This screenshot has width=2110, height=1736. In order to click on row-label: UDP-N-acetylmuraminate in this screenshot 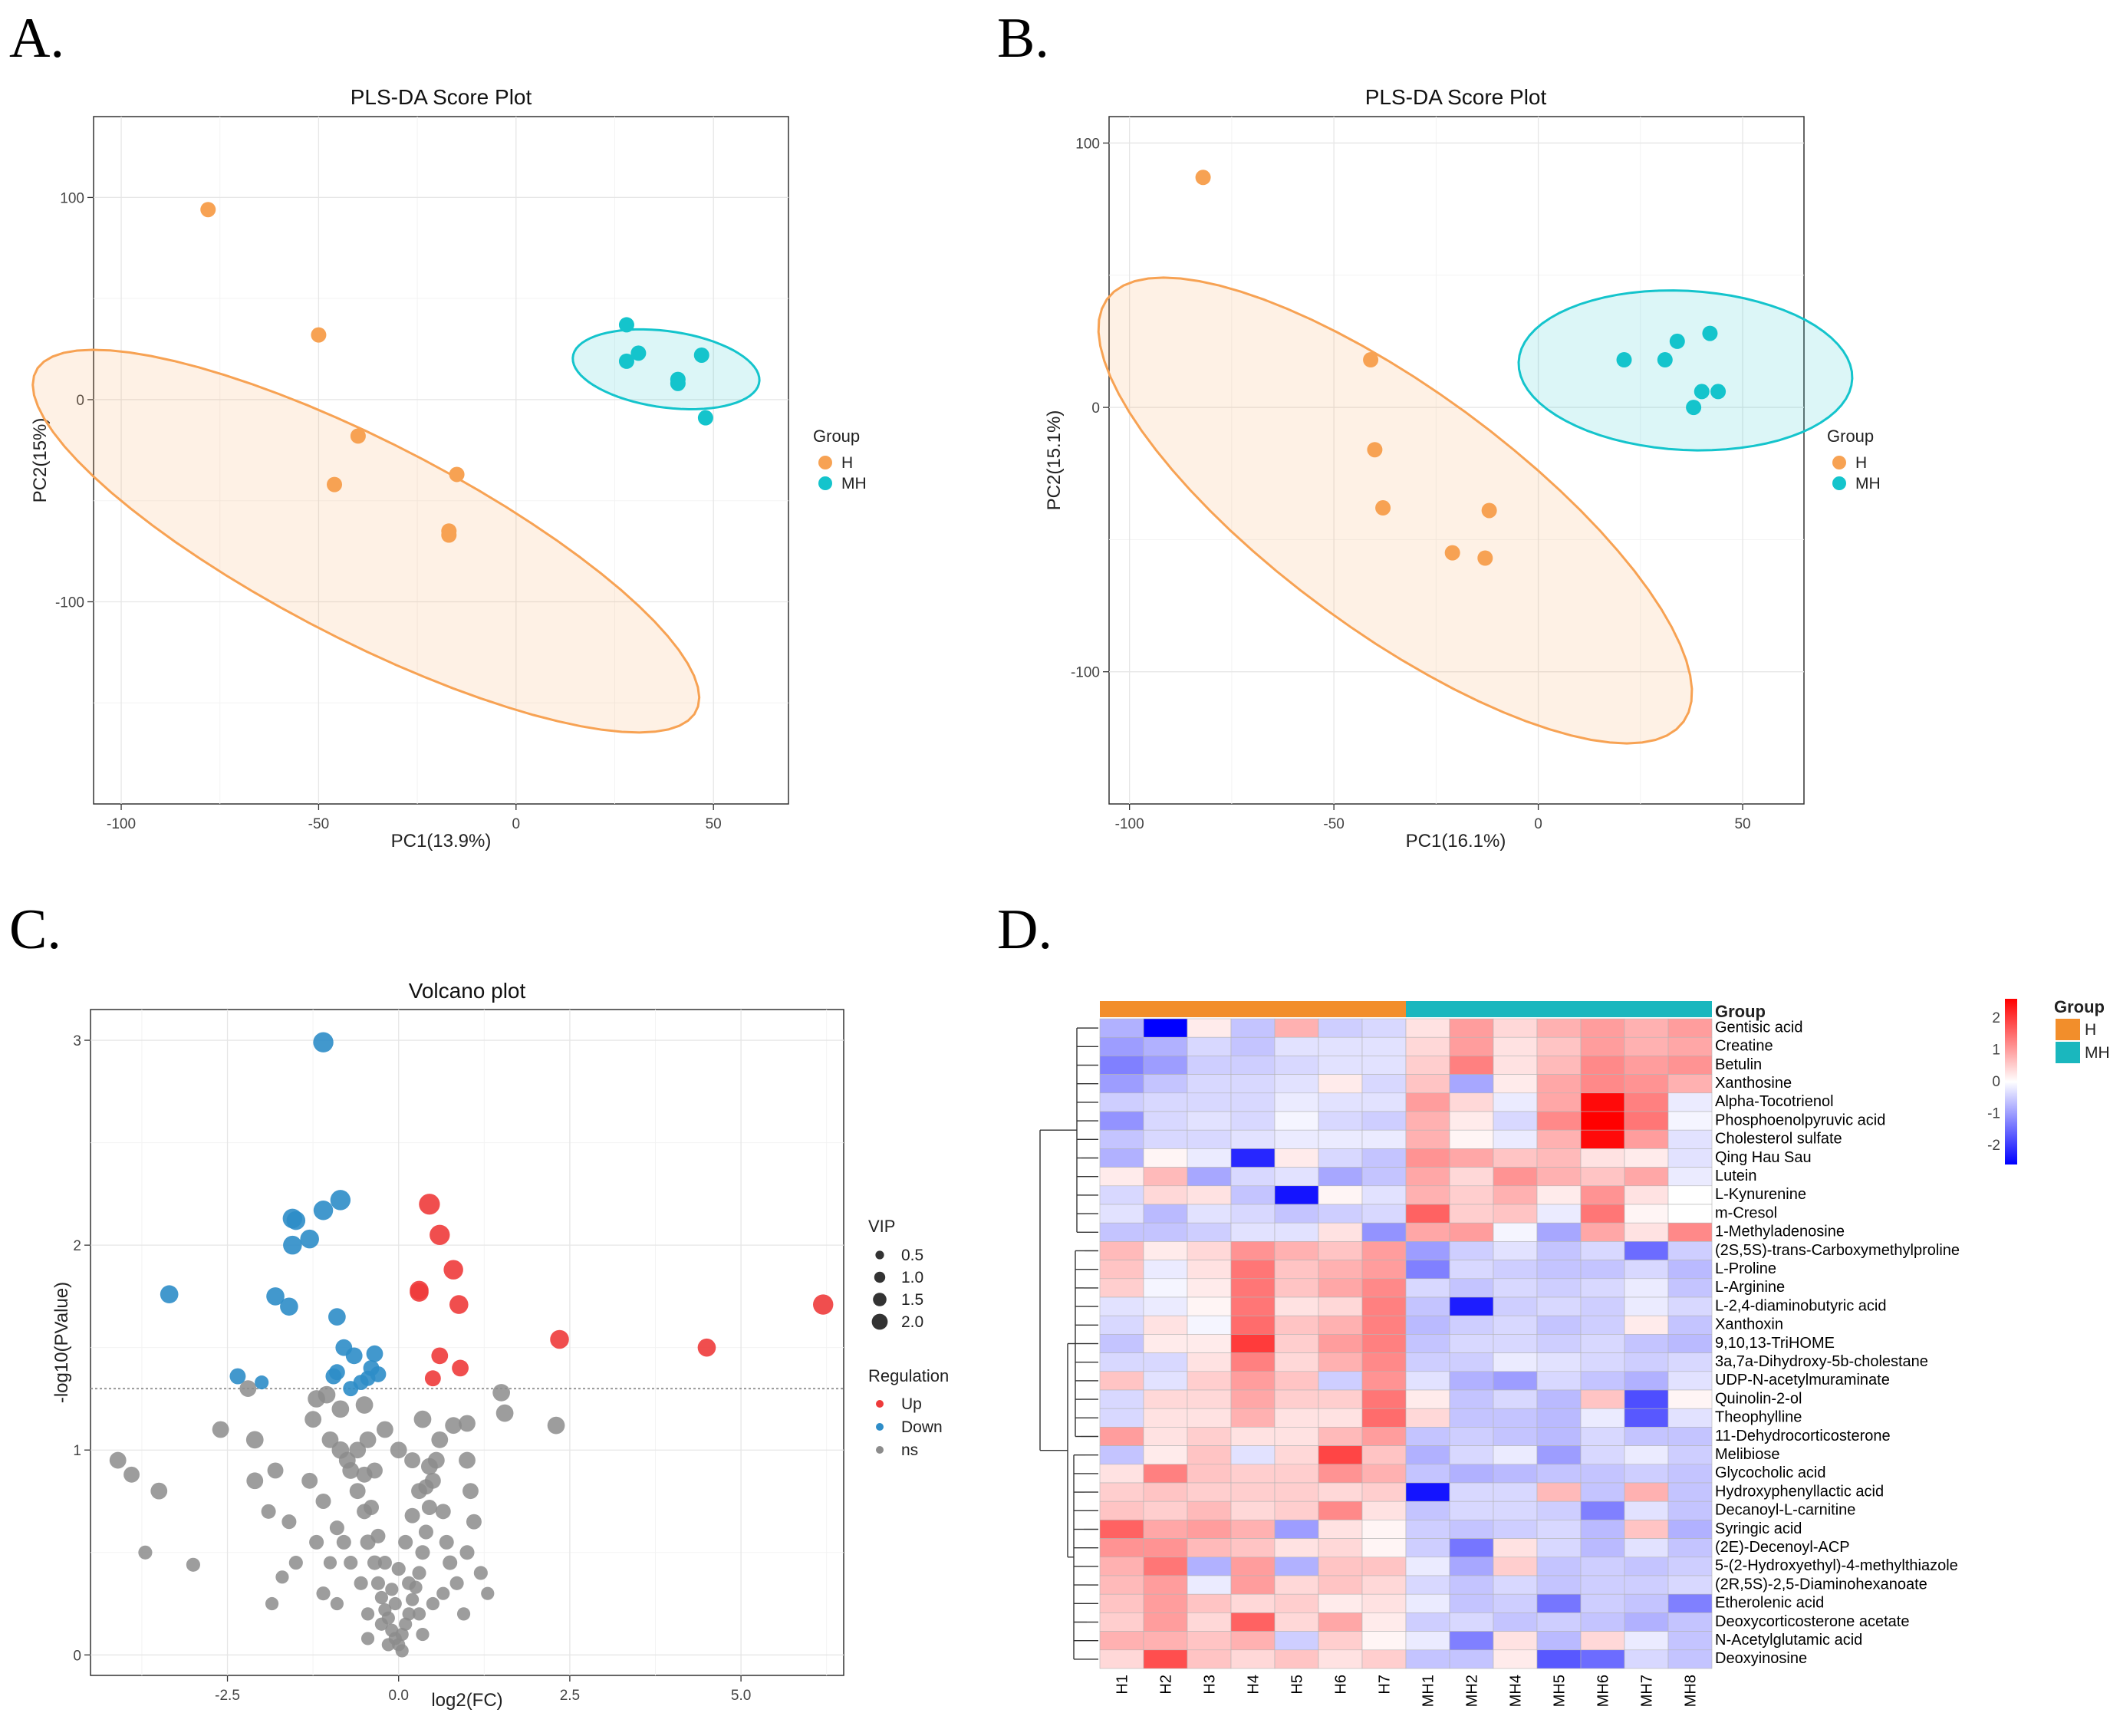, I will do `click(1803, 1380)`.